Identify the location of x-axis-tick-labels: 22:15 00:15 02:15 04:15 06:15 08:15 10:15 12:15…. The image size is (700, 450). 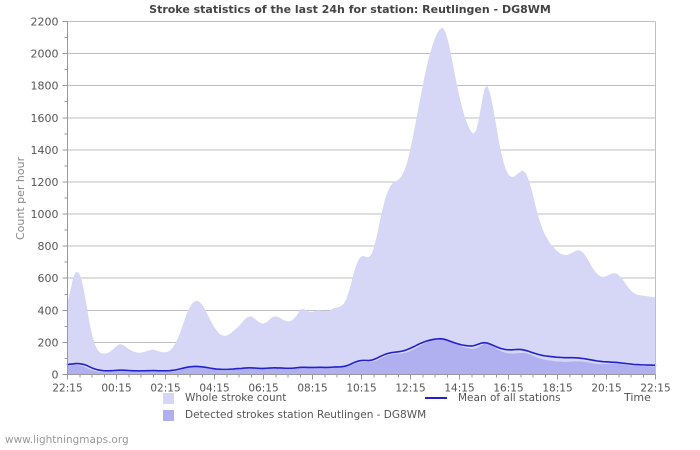
(361, 389).